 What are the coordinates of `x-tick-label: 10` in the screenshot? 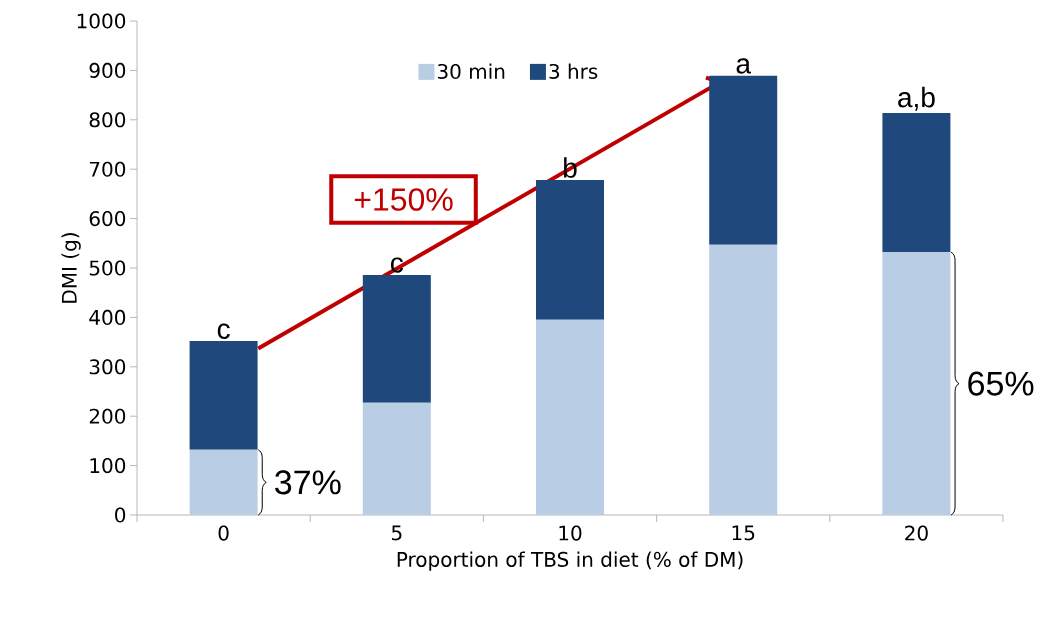 It's located at (570, 533).